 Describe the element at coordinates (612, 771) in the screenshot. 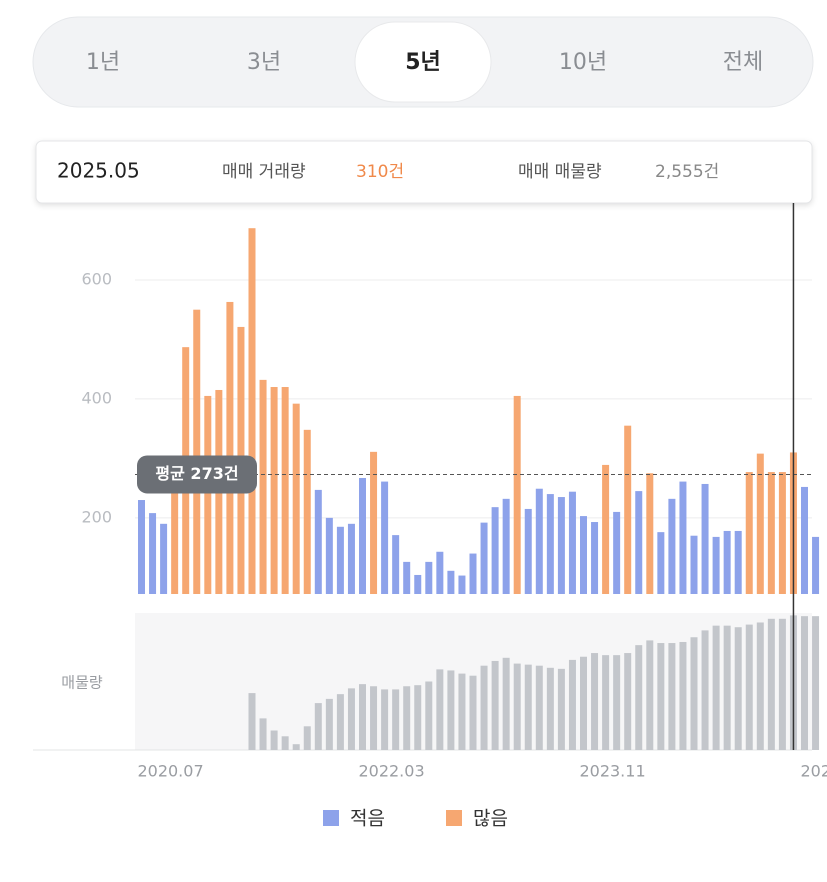

I see `x-tick-label: 2023.11` at that location.